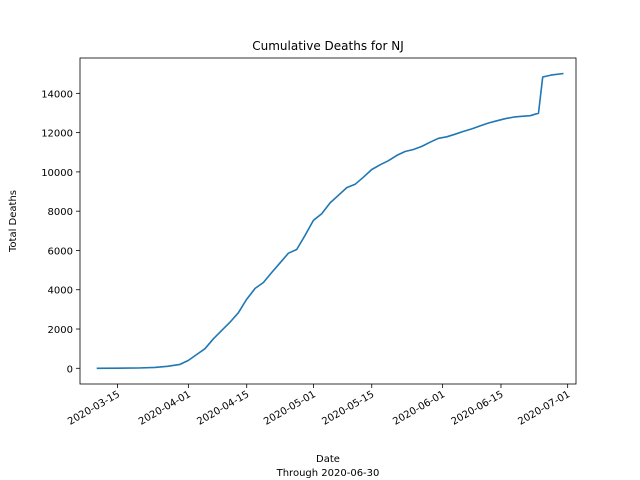  What do you see at coordinates (70, 369) in the screenshot?
I see `y-tick-label: 0` at bounding box center [70, 369].